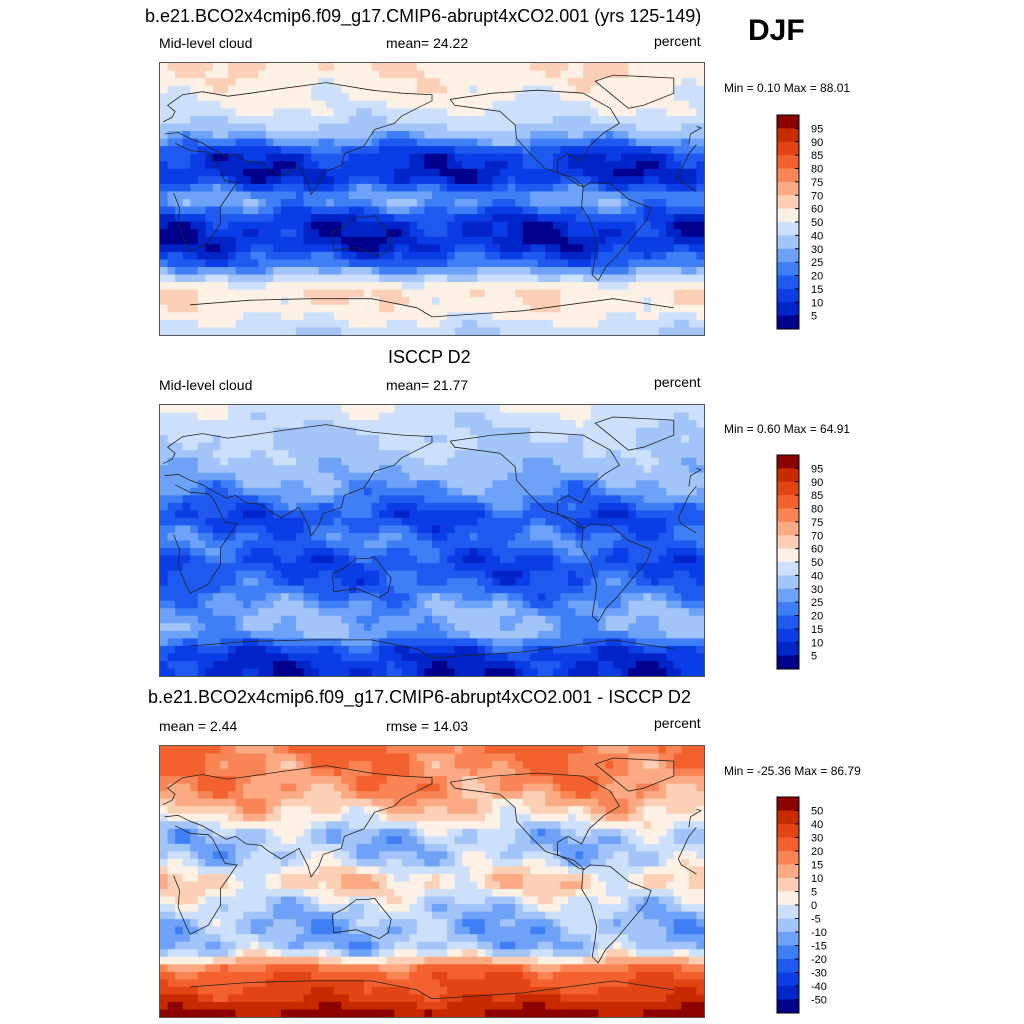 This screenshot has width=1024, height=1024. Describe the element at coordinates (817, 156) in the screenshot. I see `colorbar-tick-label: 85` at that location.